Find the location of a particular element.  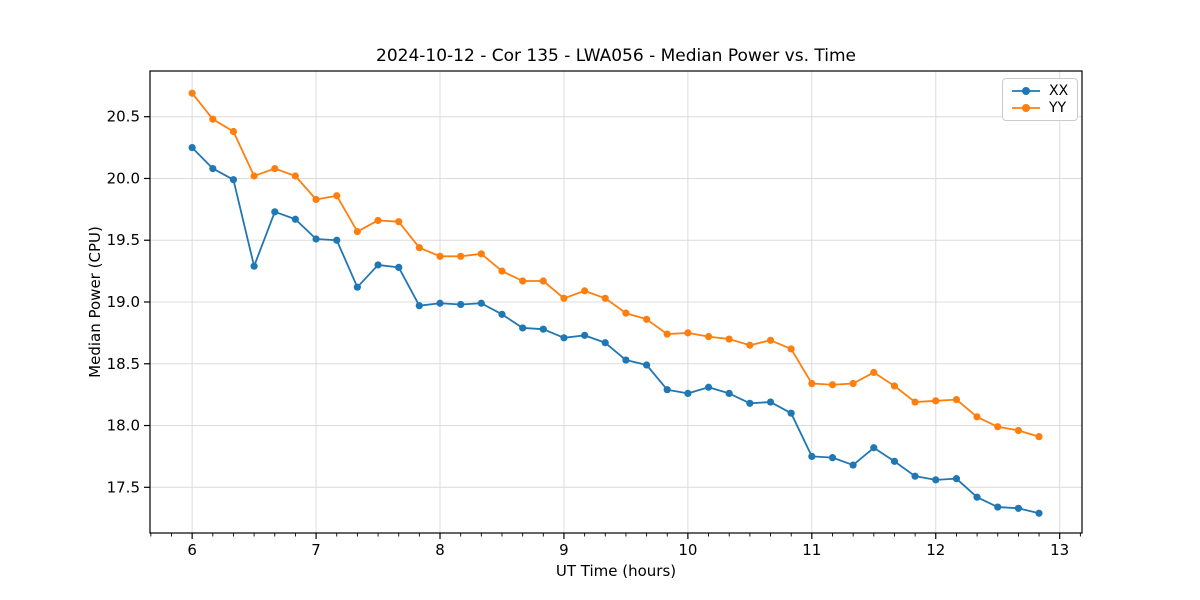

legend-line-marker-yy-icon is located at coordinates (1026, 108).